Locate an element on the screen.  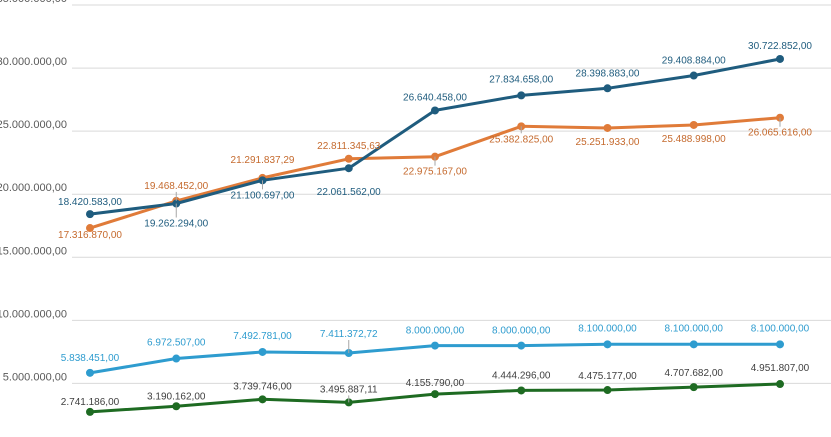
data-label: 3.495.887,11 is located at coordinates (349, 389).